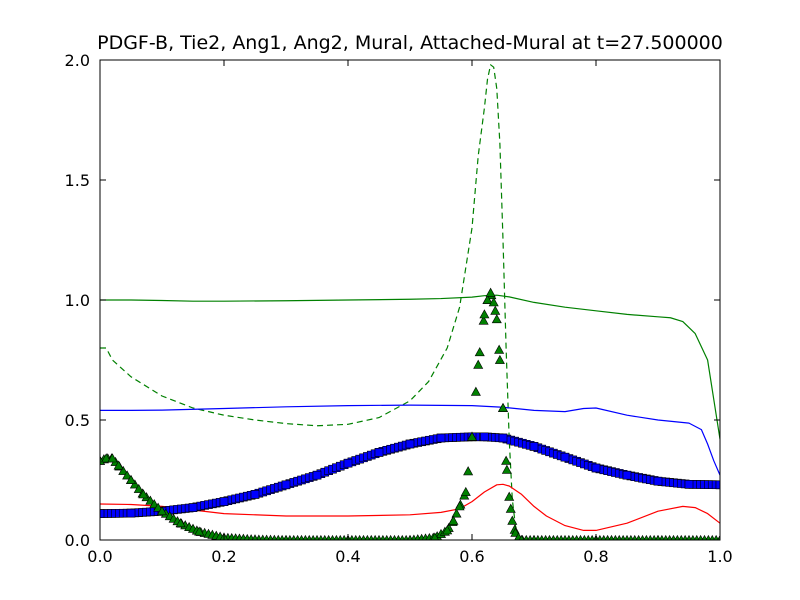 The image size is (800, 600). Describe the element at coordinates (347, 556) in the screenshot. I see `x-tick-label: 0.4` at that location.